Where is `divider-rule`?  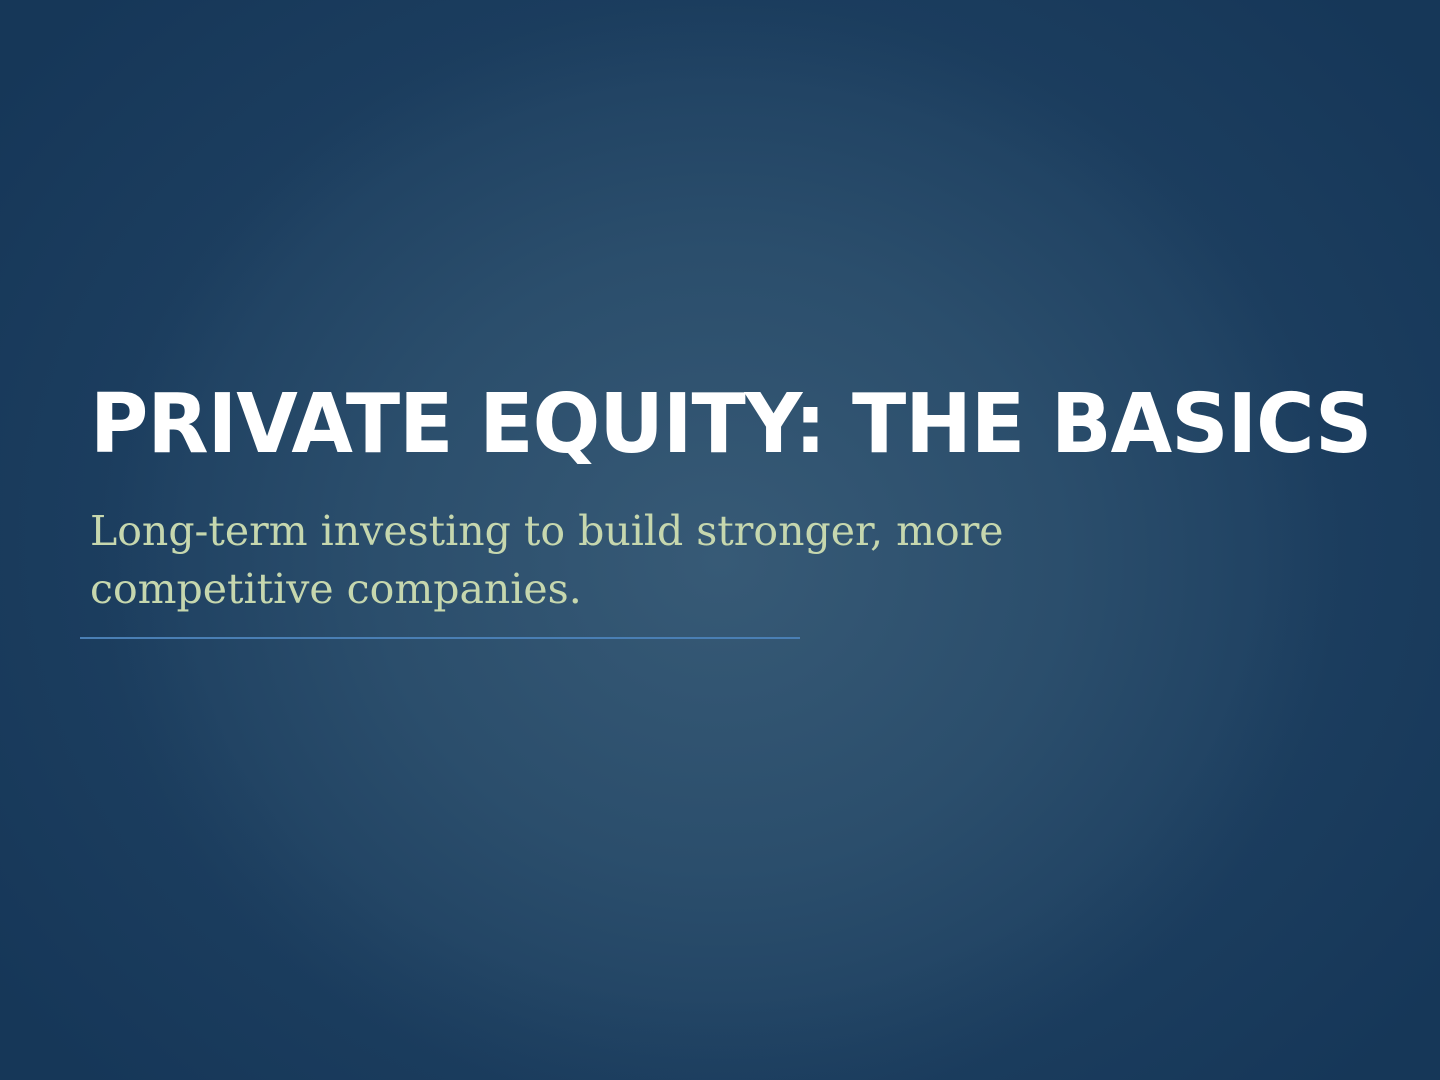
divider-rule is located at coordinates (440, 638).